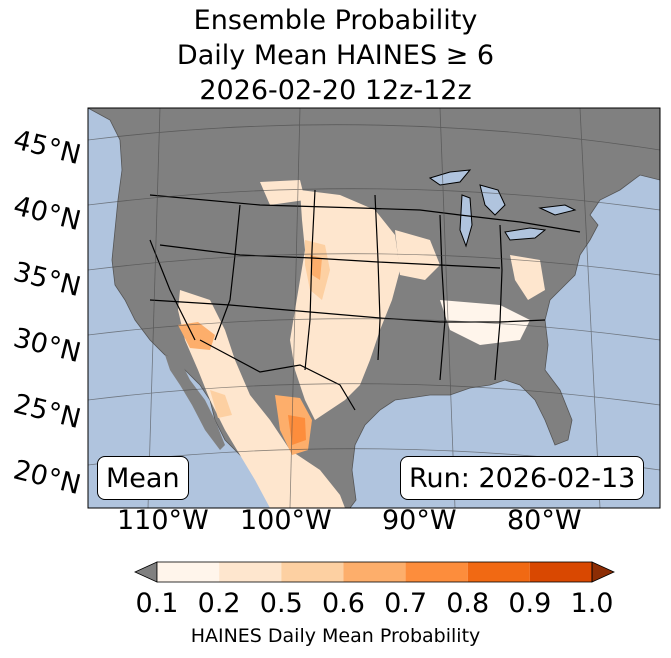  I want to click on colorbar-frame, so click(374, 572).